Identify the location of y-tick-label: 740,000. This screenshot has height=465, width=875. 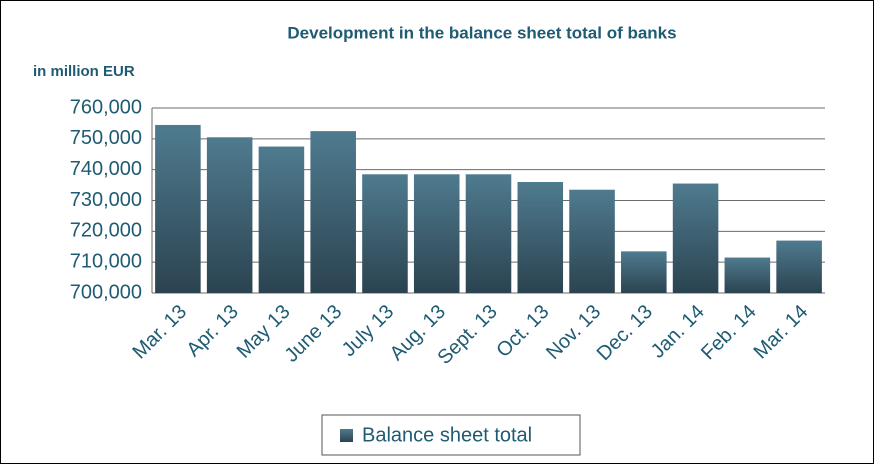
(106, 169).